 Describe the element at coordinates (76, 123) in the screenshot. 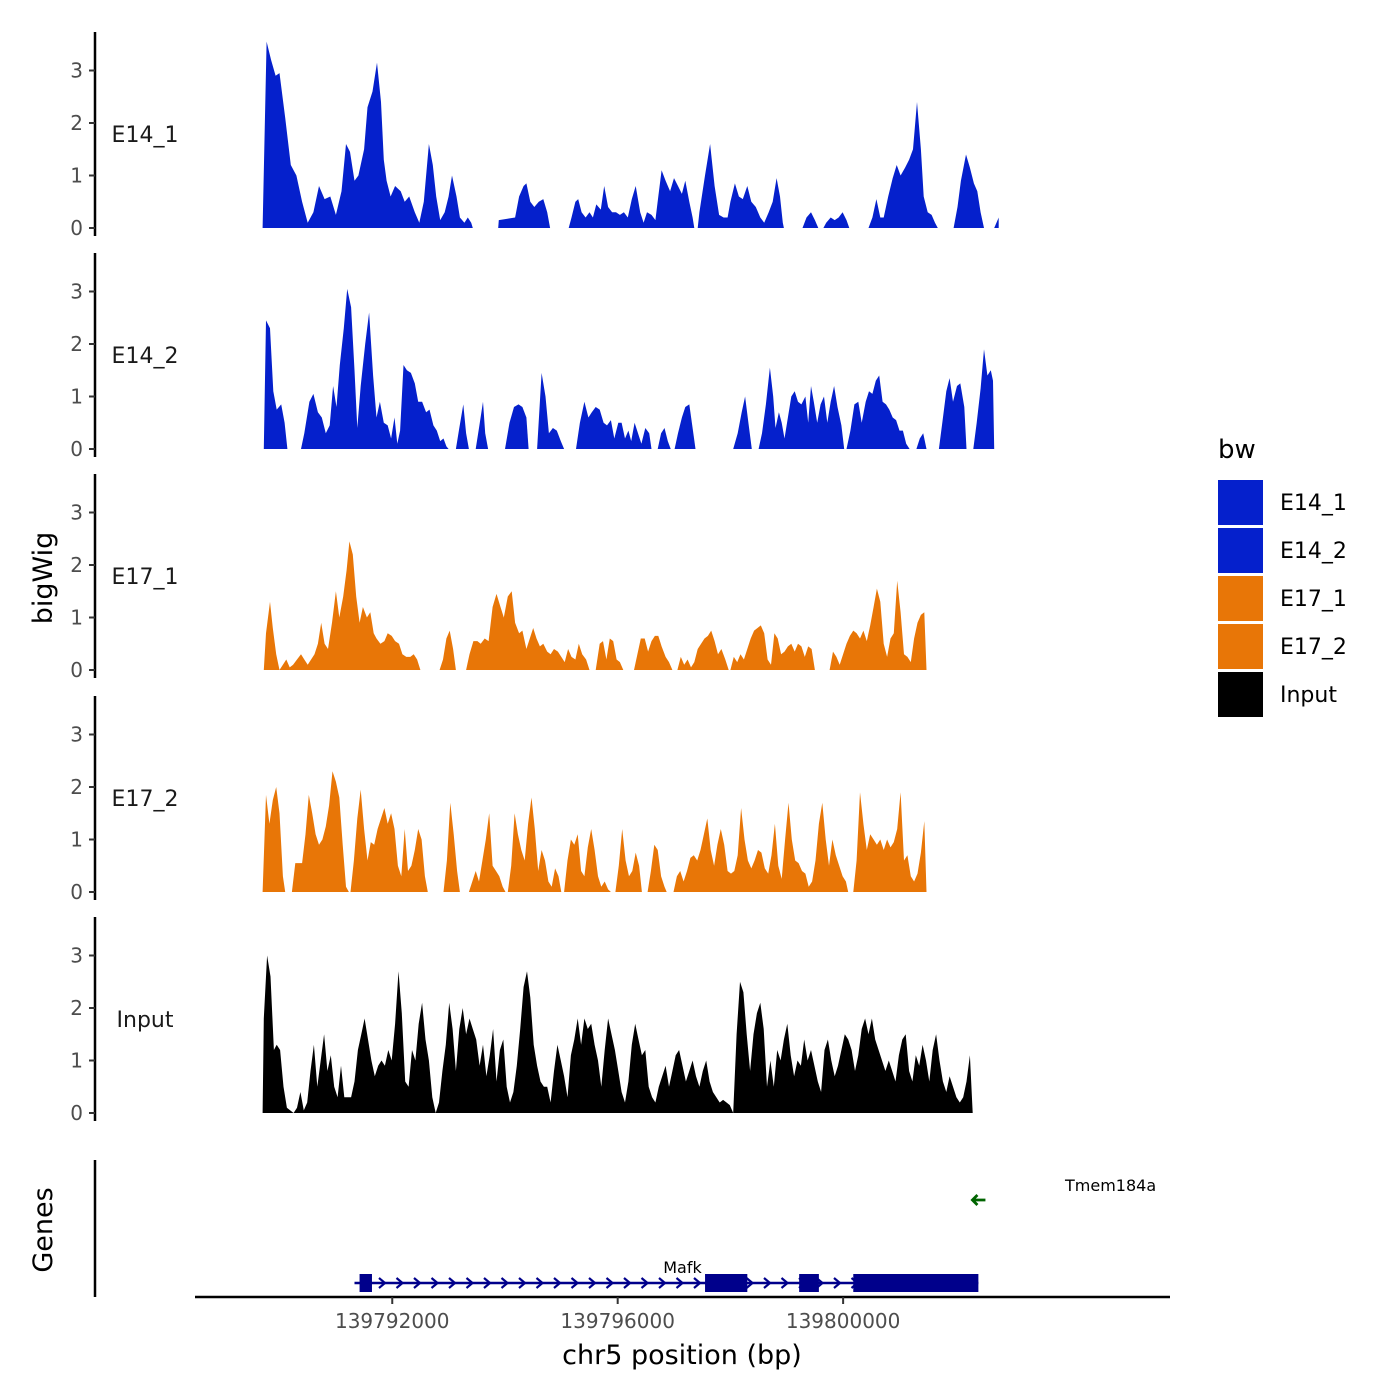

I see `y-tick-label-e14-1: 2` at that location.